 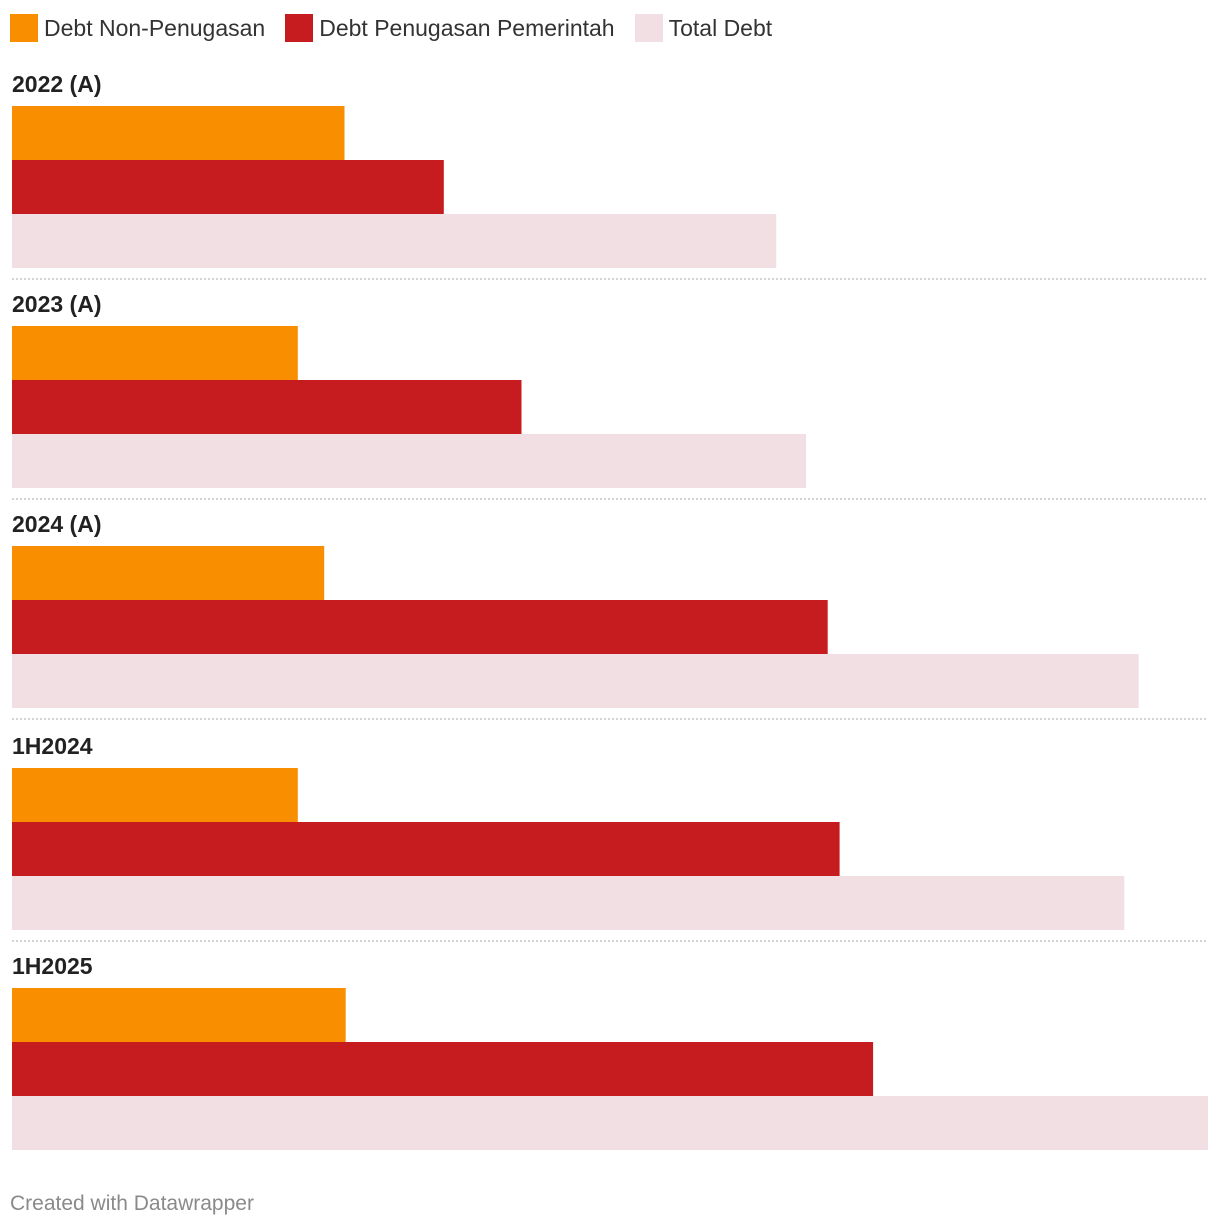 I want to click on category-label-1h2024: 1H2024, so click(x=52, y=746).